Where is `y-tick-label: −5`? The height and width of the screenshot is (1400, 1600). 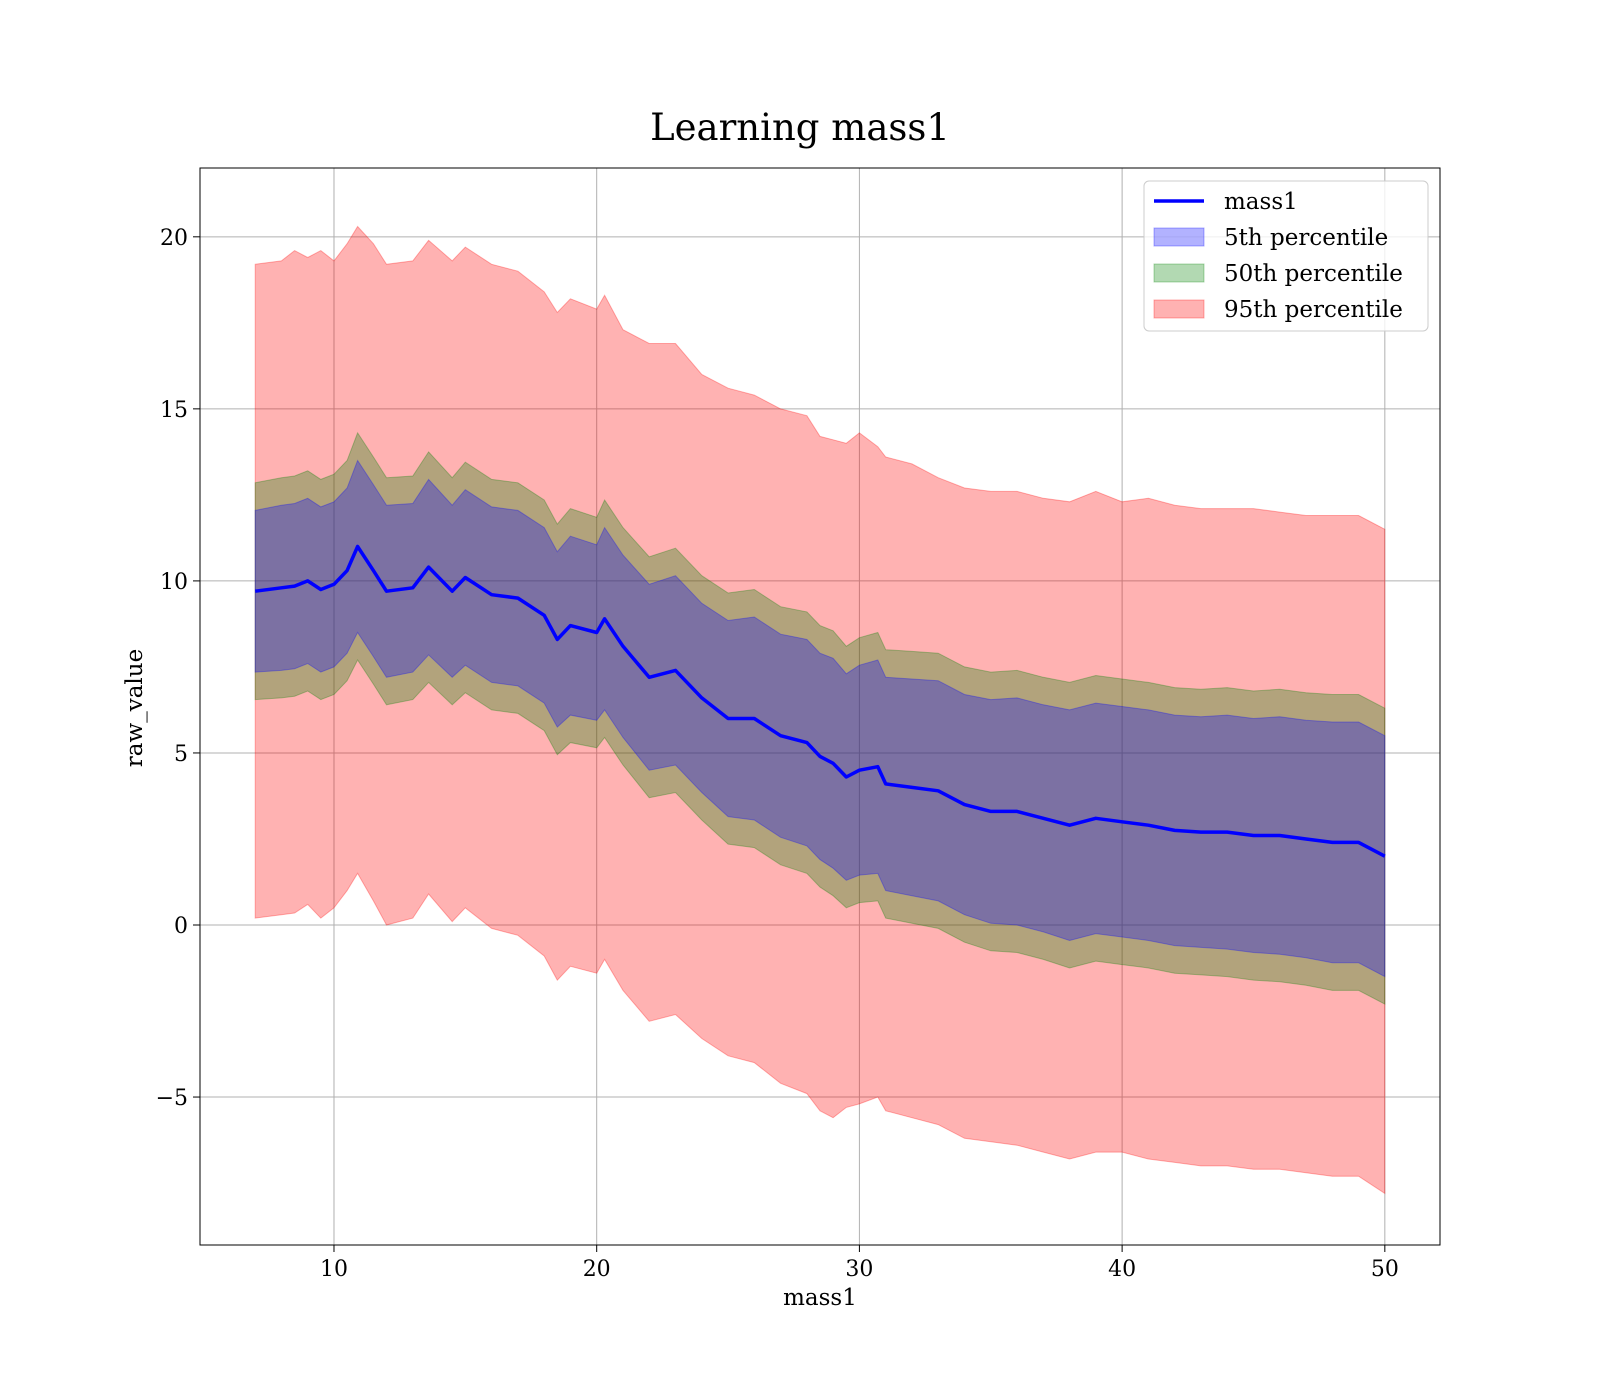
y-tick-label: −5 is located at coordinates (172, 1098).